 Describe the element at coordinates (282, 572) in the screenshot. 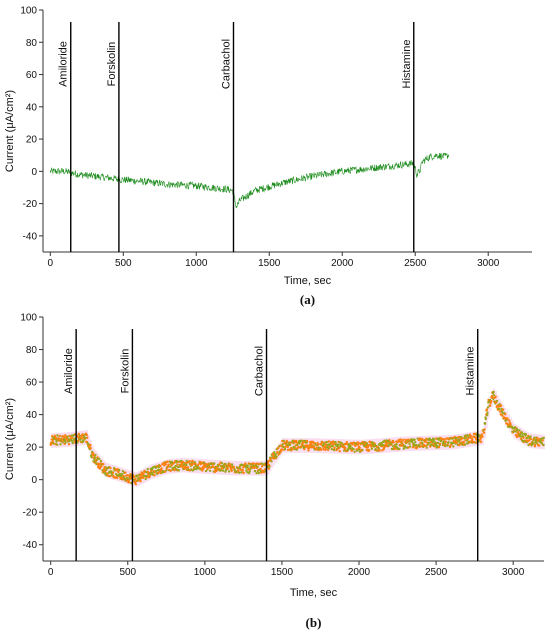

I see `x-tick-label: 1500` at that location.